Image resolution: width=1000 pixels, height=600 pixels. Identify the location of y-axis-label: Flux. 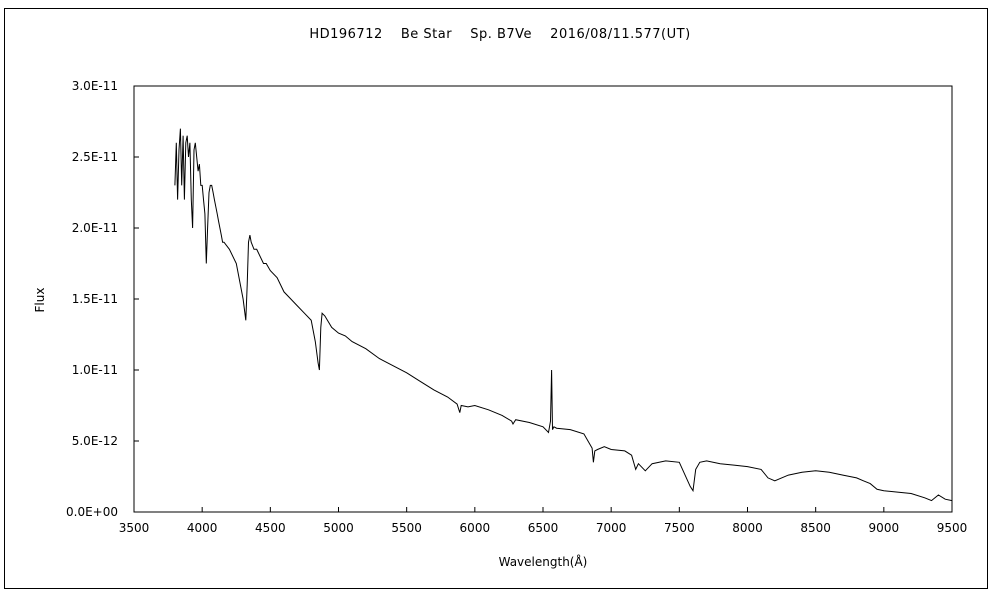
(40, 300).